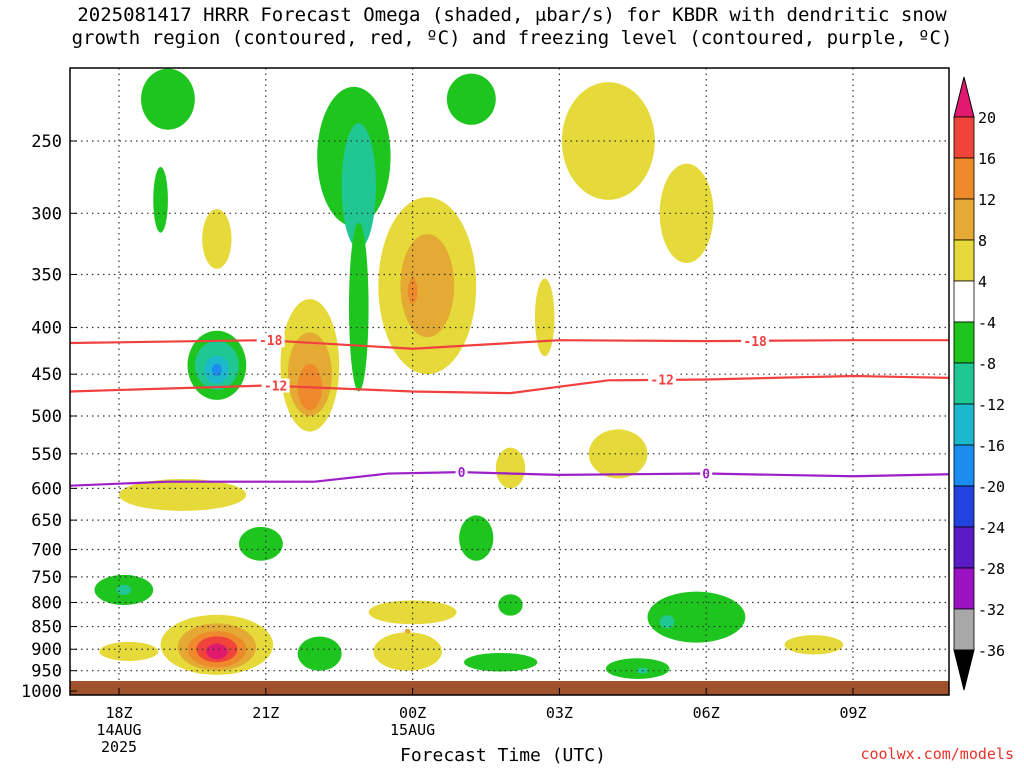  What do you see at coordinates (982, 282) in the screenshot?
I see `colorbar-label: 4` at bounding box center [982, 282].